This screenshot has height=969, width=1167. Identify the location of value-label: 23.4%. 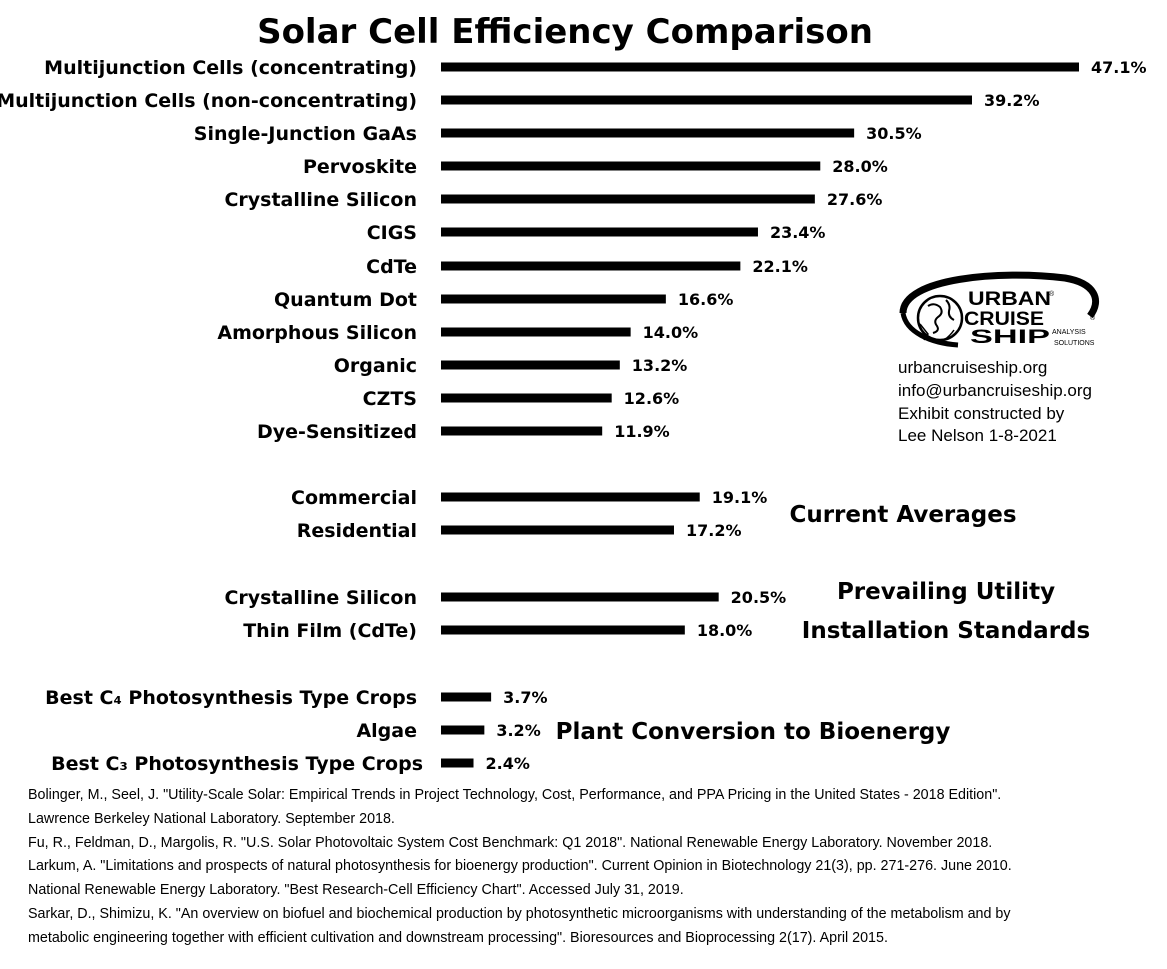
(798, 232).